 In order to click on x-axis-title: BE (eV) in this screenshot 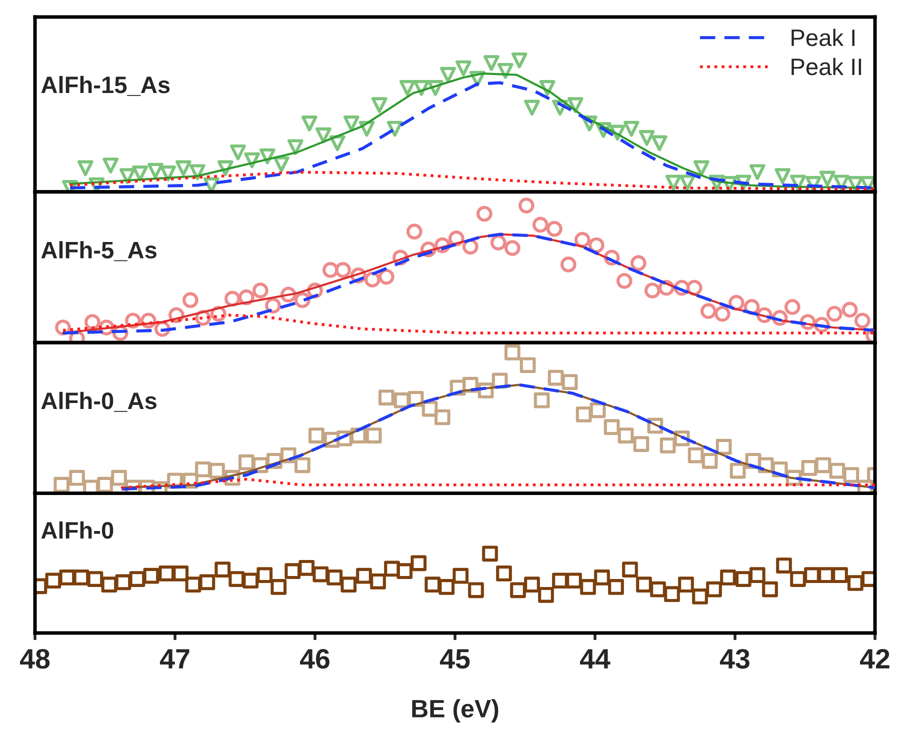, I will do `click(455, 710)`.